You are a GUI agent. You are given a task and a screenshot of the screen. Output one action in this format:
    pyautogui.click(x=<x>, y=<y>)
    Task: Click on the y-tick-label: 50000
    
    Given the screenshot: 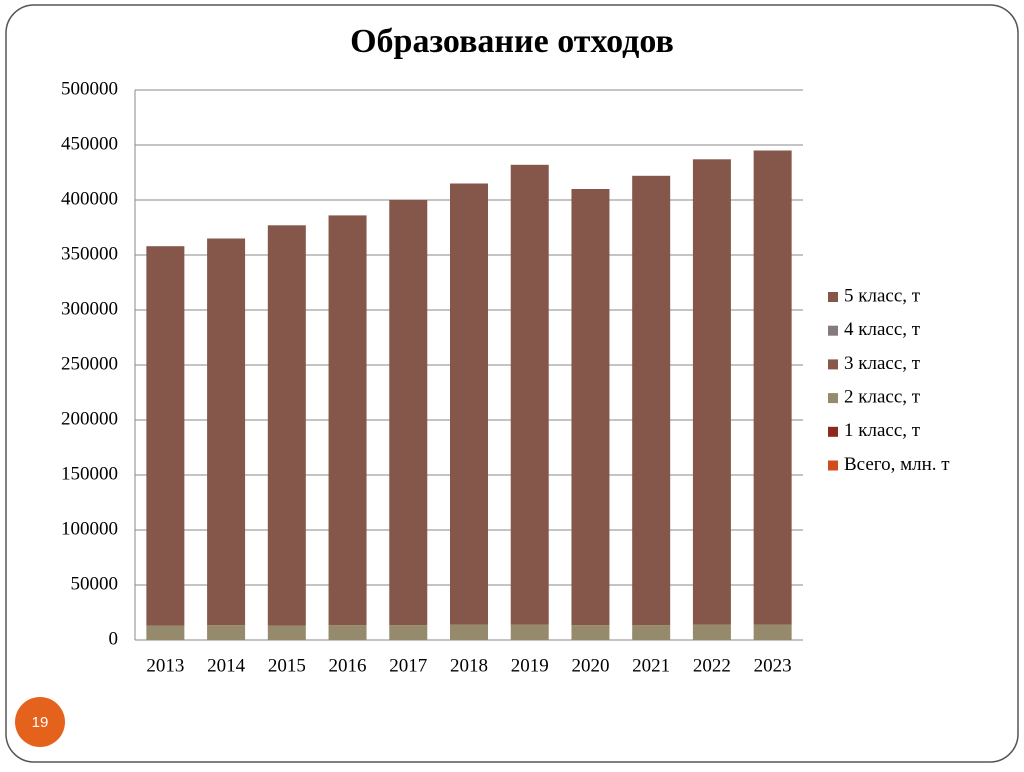 What is the action you would take?
    pyautogui.click(x=95, y=583)
    